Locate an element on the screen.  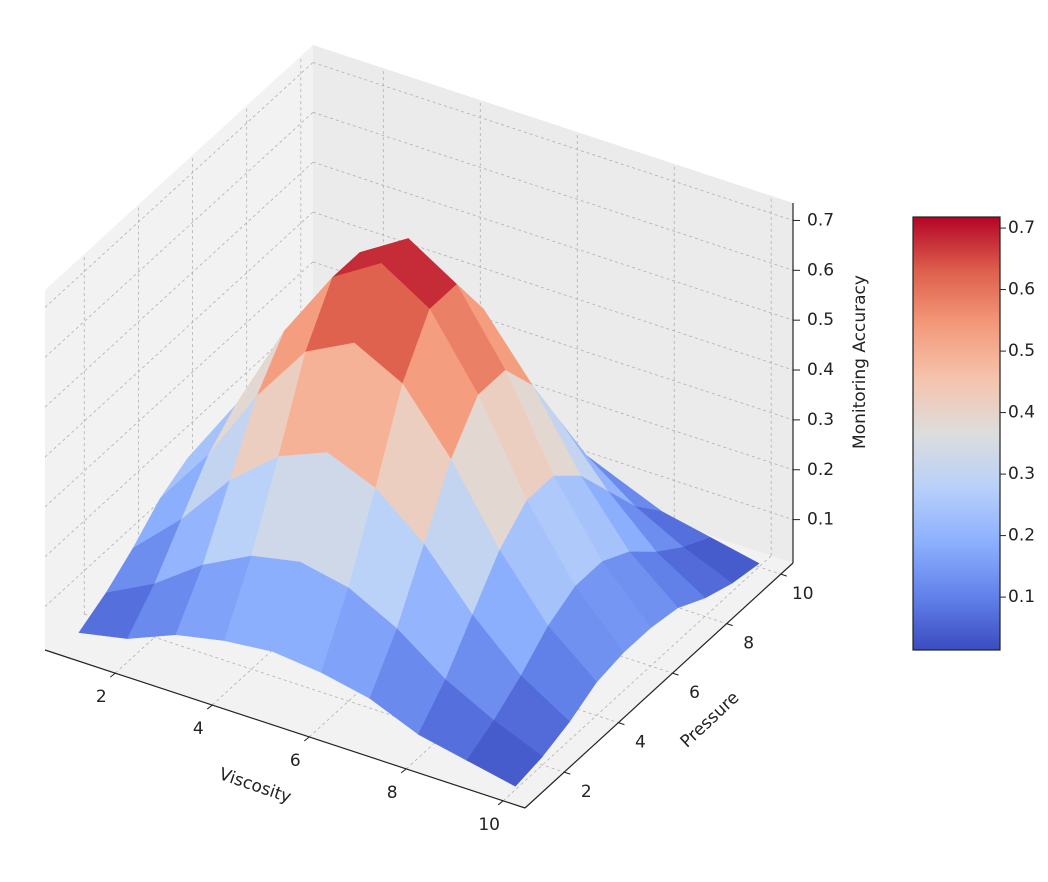
y-axis-label: Pressure is located at coordinates (710, 720).